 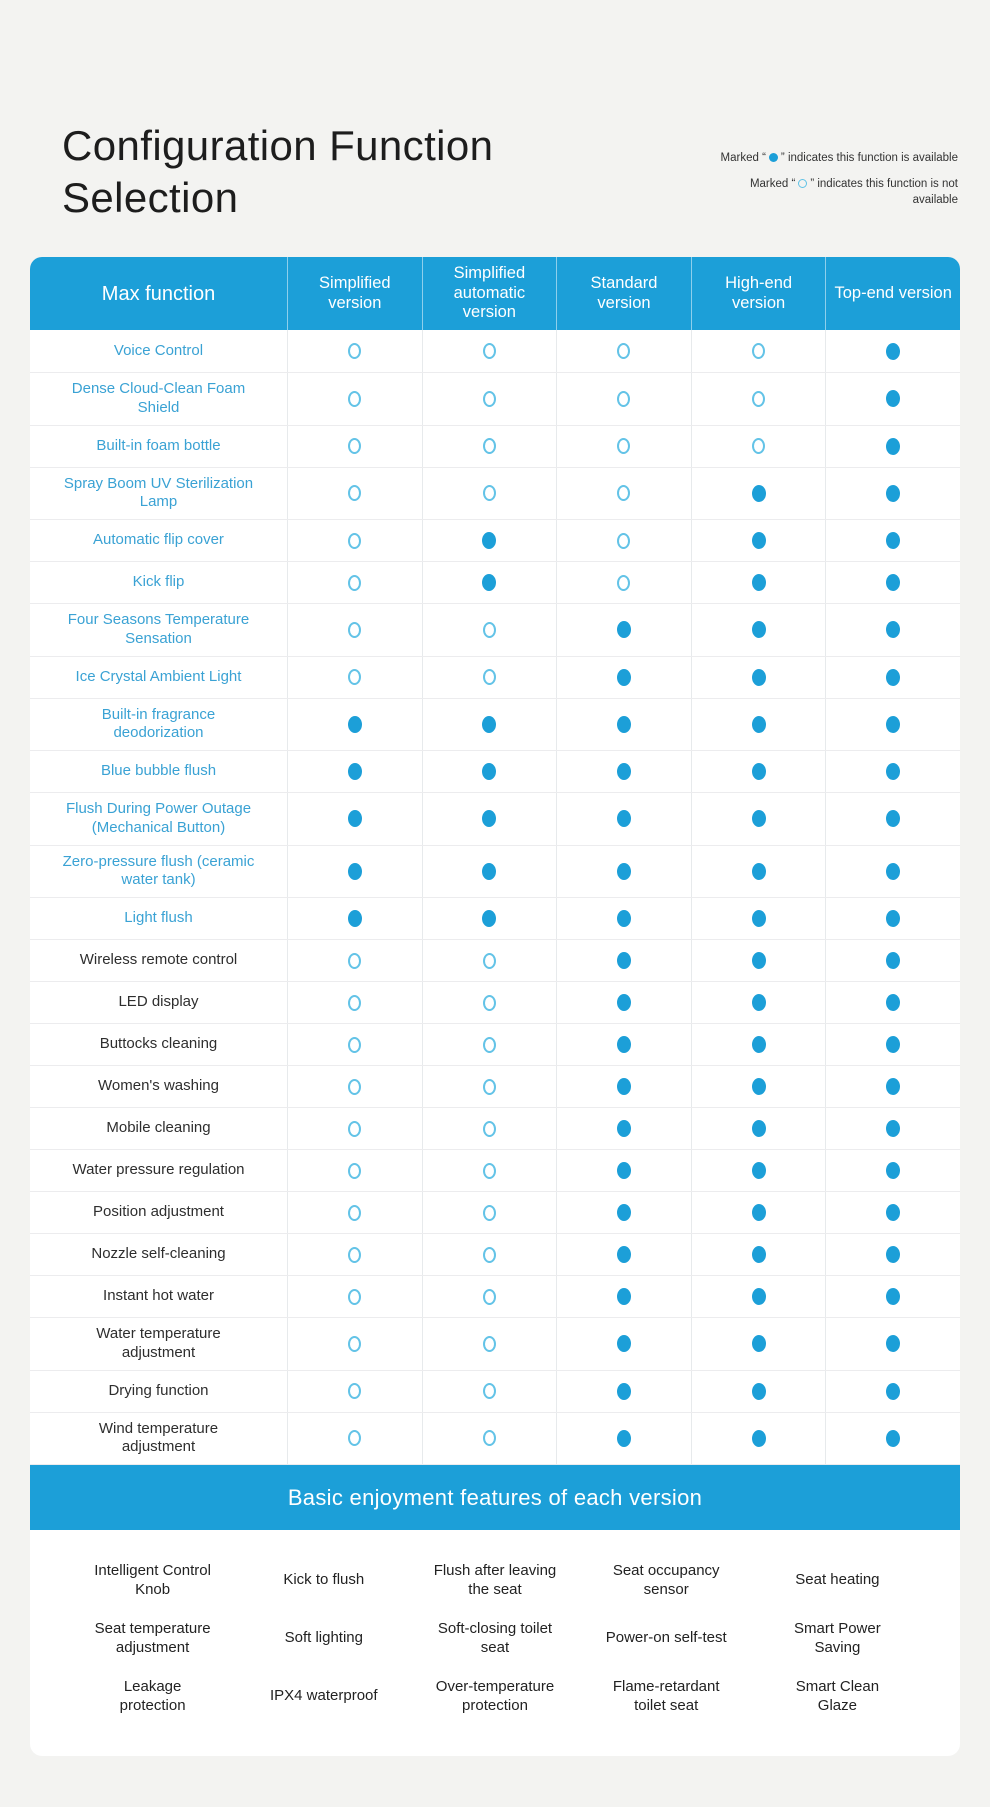 What do you see at coordinates (666, 1696) in the screenshot?
I see `basic-feature-item-text: Flame-retardant toilet seat` at bounding box center [666, 1696].